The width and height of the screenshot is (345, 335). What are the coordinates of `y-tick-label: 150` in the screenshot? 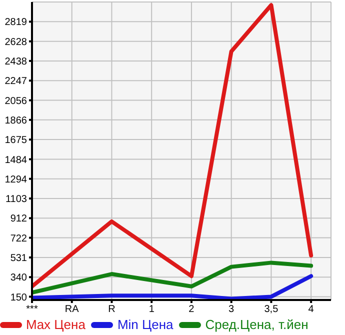 It's located at (19, 298).